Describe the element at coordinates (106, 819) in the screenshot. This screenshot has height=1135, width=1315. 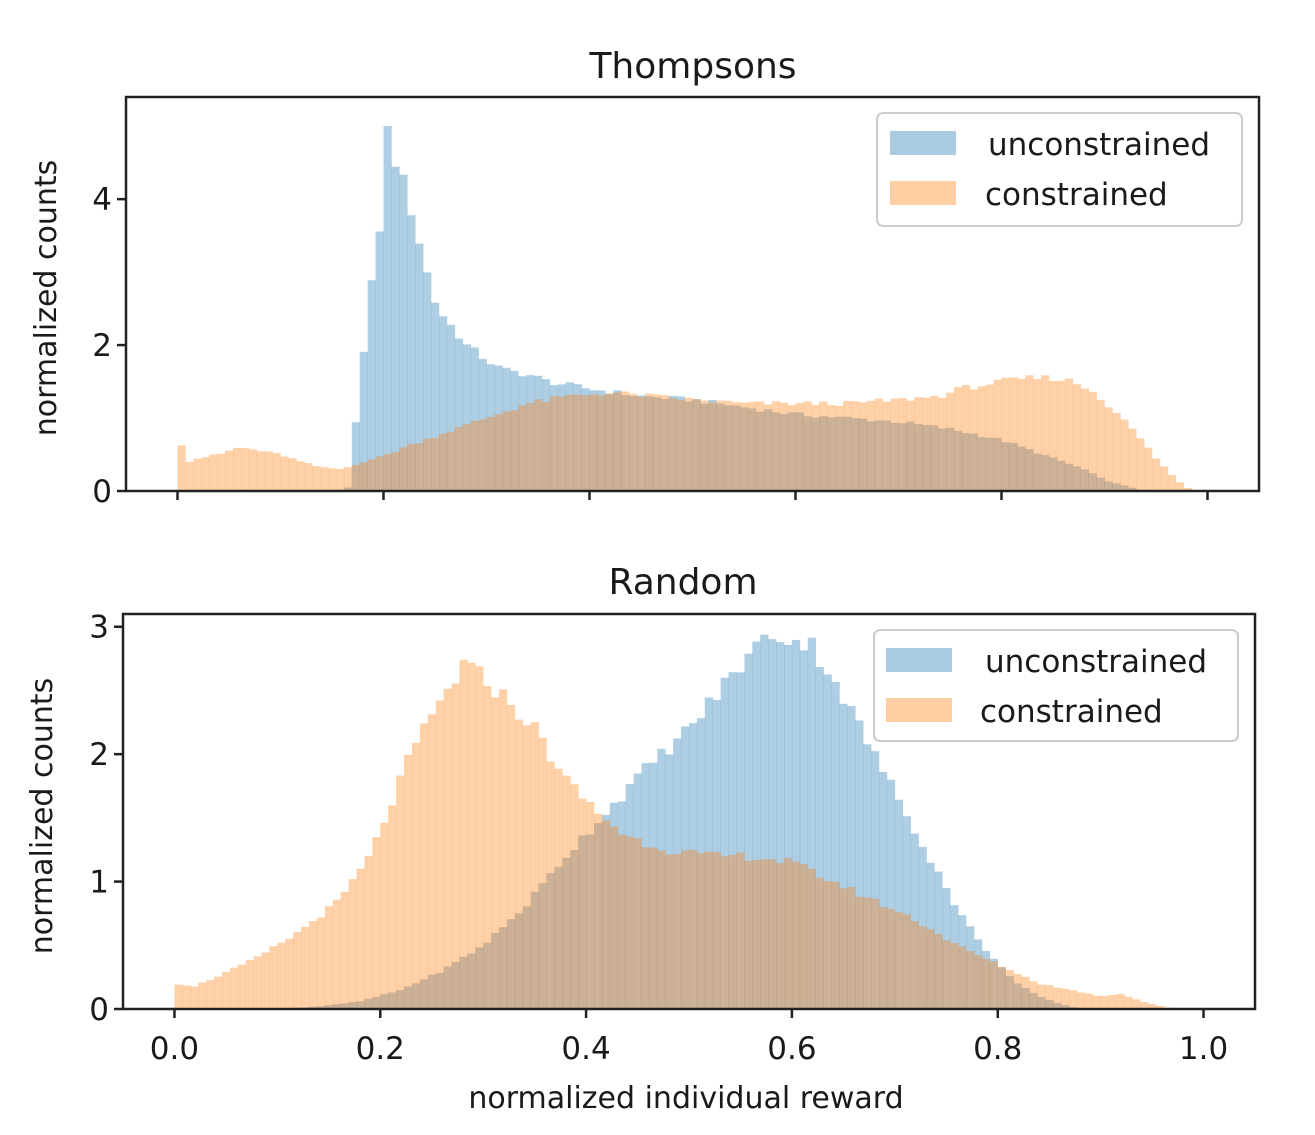
I see `y-ticks: 0 1 2 3` at that location.